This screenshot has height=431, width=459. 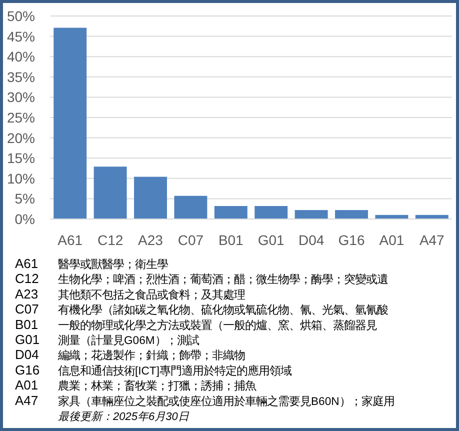 What do you see at coordinates (231, 240) in the screenshot?
I see `x-tick-label: B01` at bounding box center [231, 240].